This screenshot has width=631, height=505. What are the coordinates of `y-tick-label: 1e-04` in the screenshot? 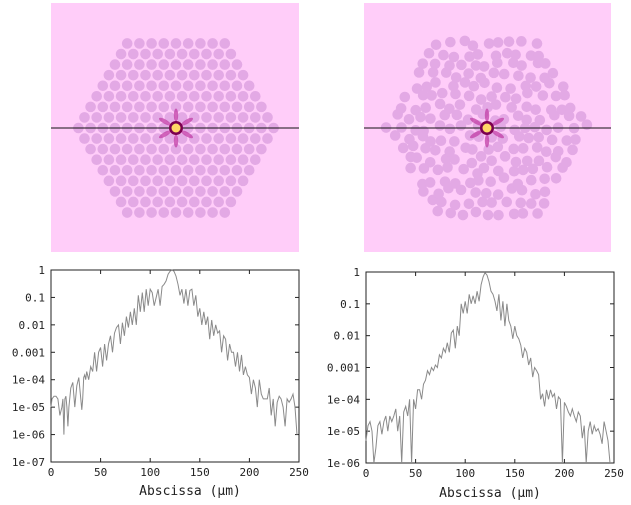 It's located at (343, 399).